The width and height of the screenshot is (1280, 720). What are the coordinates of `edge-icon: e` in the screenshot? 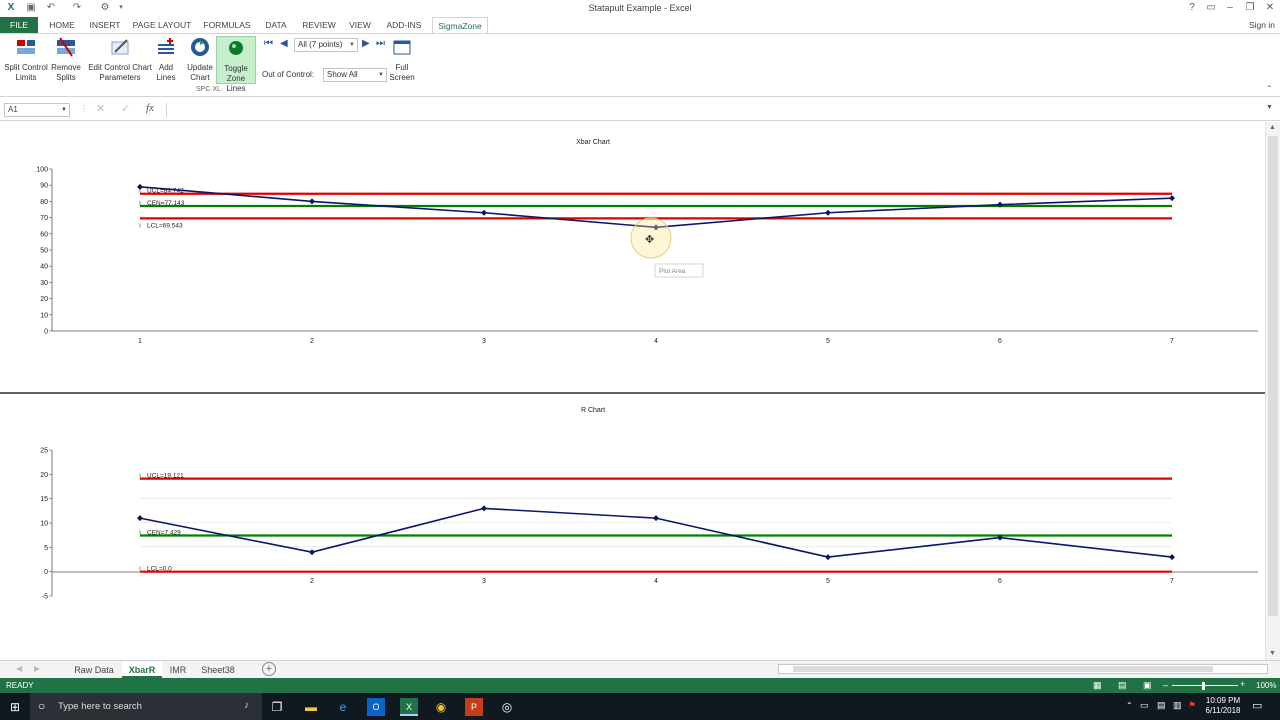 It's located at (343, 707).